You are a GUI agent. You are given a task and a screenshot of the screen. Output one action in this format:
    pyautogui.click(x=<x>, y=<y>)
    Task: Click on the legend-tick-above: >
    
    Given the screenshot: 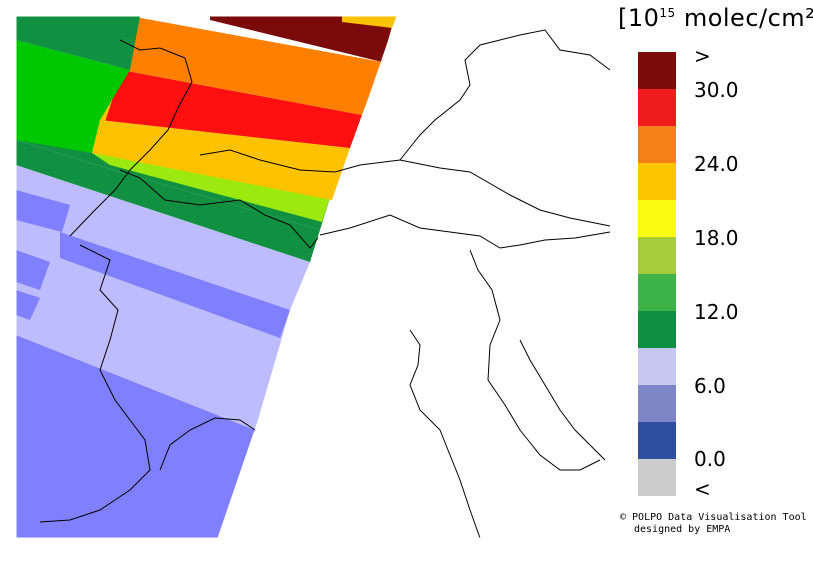 What is the action you would take?
    pyautogui.click(x=702, y=56)
    